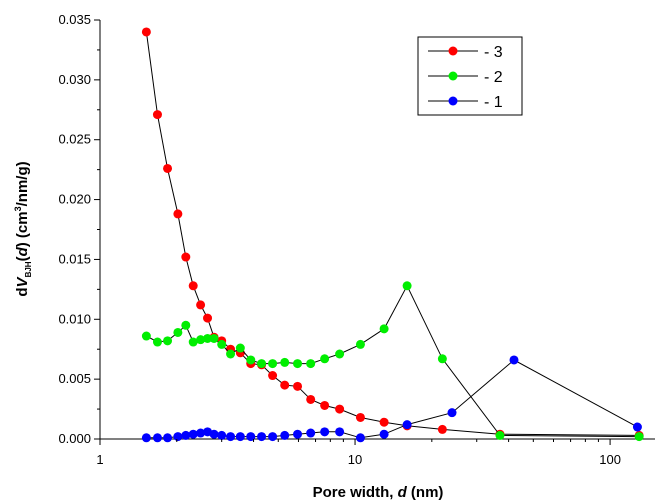  Describe the element at coordinates (74, 79) in the screenshot. I see `y-tick-label: 0.030` at that location.